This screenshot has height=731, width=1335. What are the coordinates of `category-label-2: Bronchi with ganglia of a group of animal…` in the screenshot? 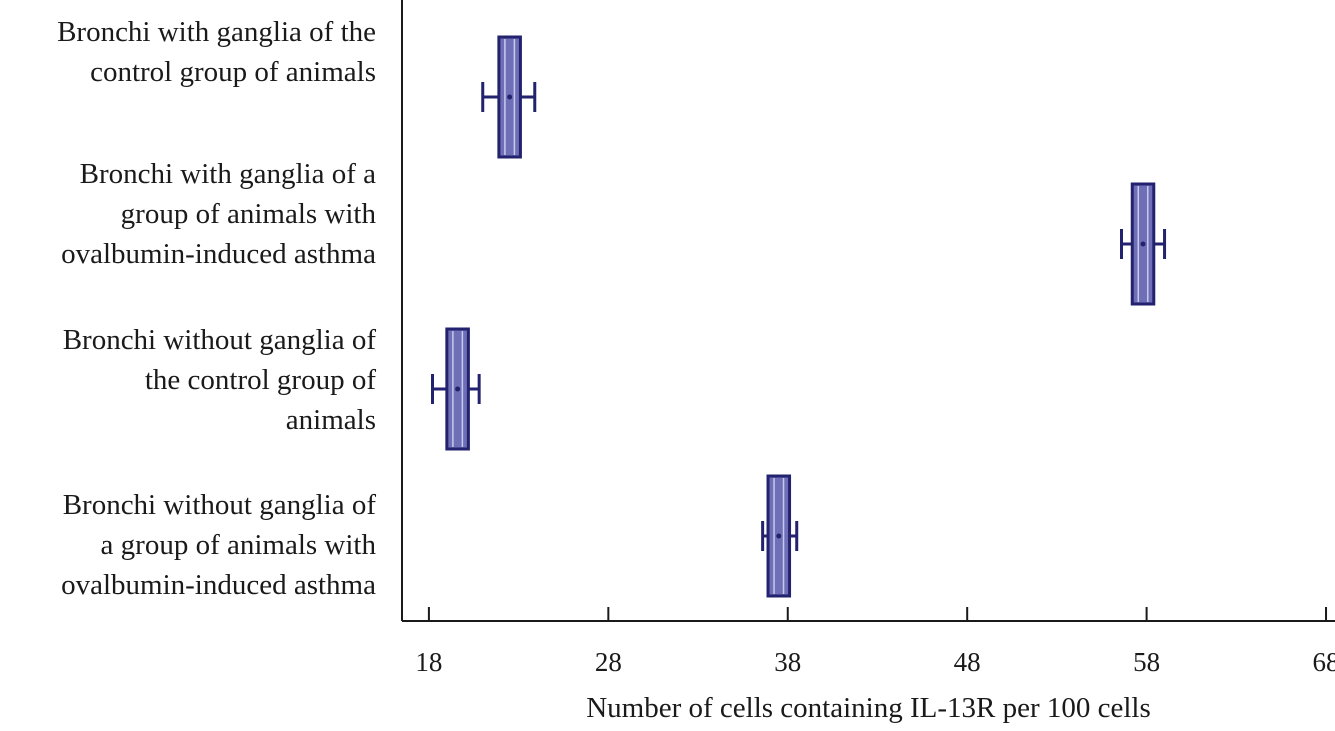 It's located at (188, 214).